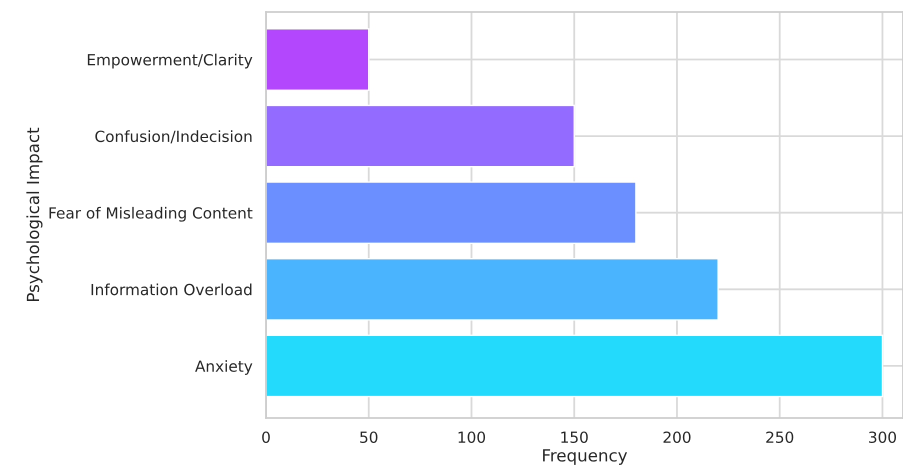  What do you see at coordinates (882, 437) in the screenshot?
I see `x-tick-label: 300` at bounding box center [882, 437].